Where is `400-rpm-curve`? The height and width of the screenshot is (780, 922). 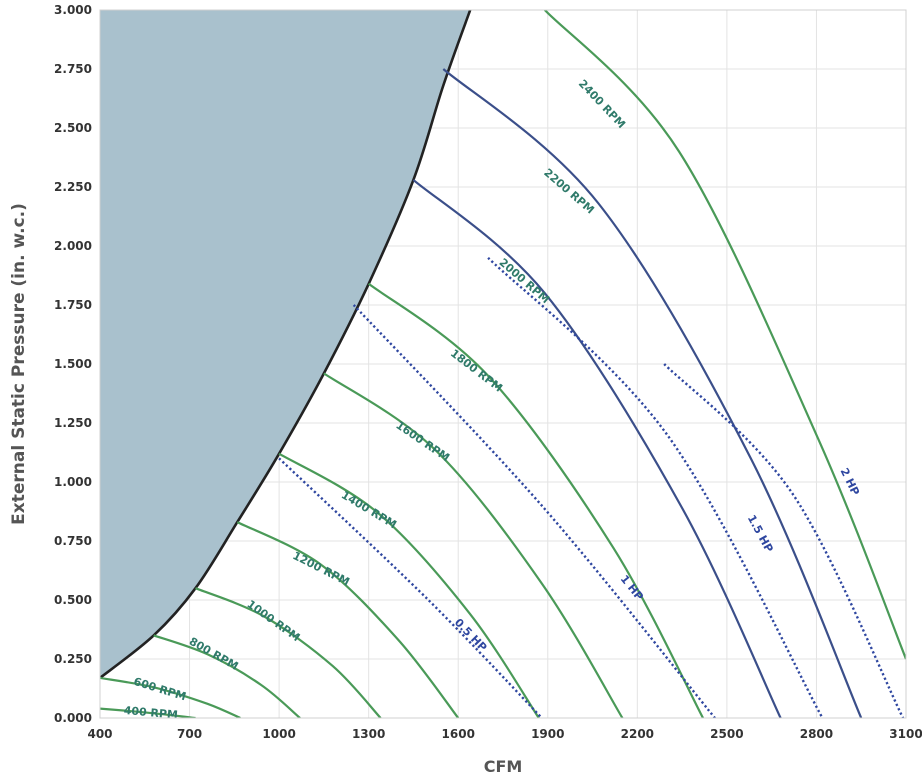 400-rpm-curve is located at coordinates (148, 712).